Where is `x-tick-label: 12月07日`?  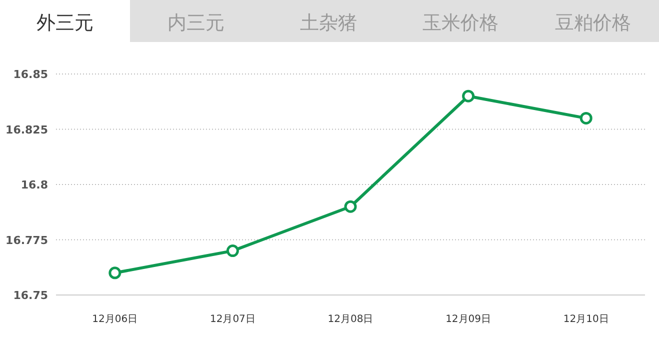 x-tick-label: 12月07日 is located at coordinates (233, 319).